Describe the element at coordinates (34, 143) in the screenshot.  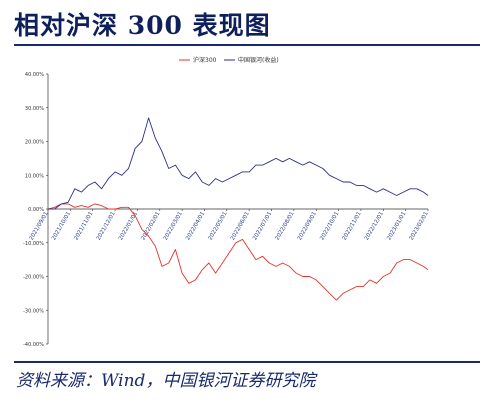
I see `y-tick-label: 20.00%` at that location.